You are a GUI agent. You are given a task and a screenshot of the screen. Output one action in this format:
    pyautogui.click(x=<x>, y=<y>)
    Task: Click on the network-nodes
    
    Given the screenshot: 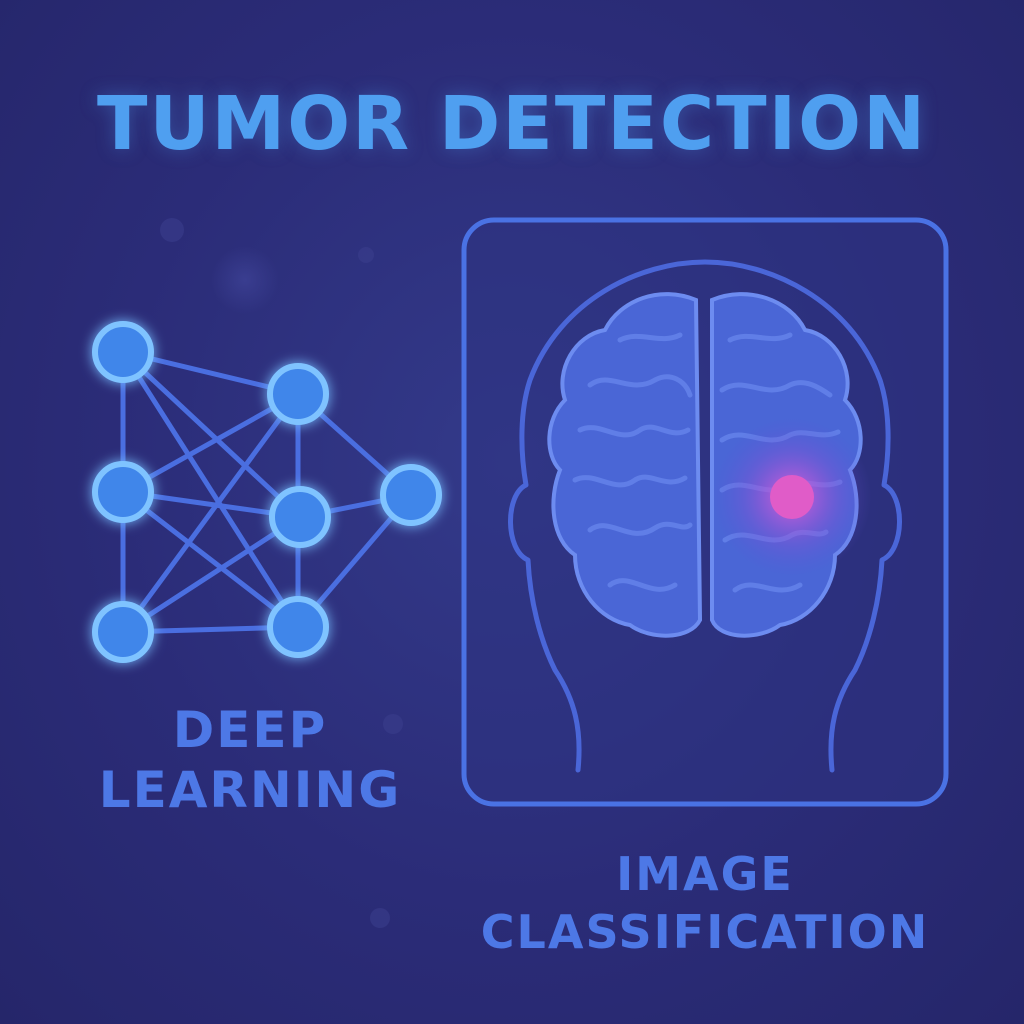 What is the action you would take?
    pyautogui.click(x=267, y=492)
    